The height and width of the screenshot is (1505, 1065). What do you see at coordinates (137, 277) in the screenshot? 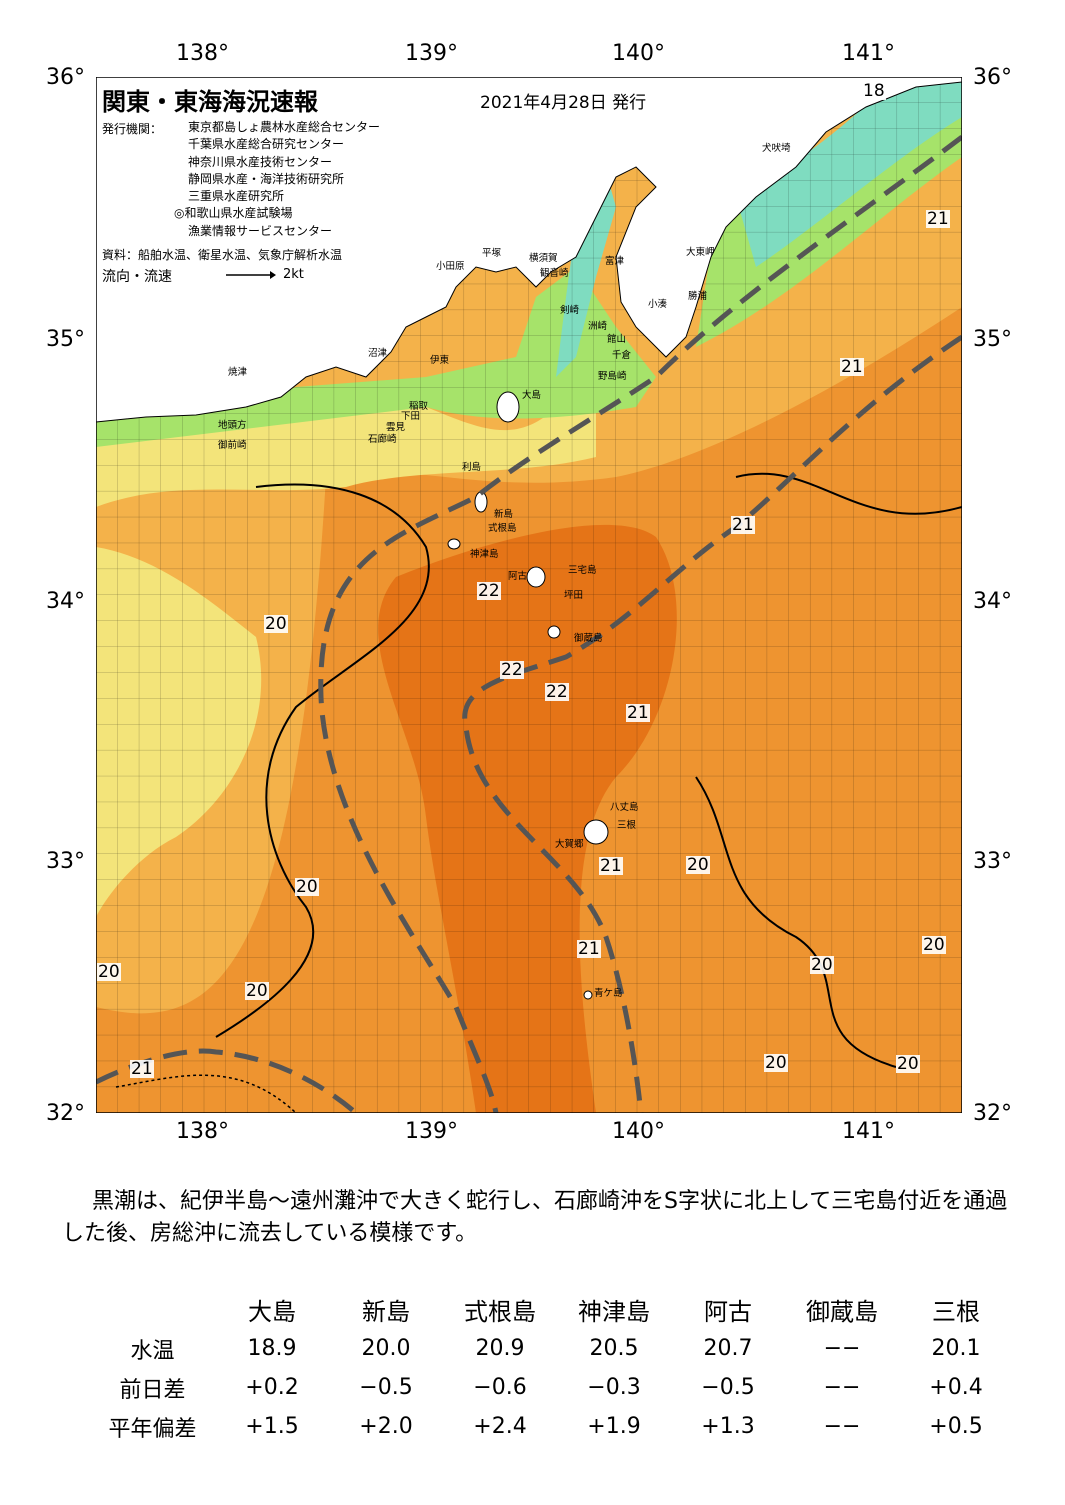
I see `flow-legend-label: 流向・流速` at bounding box center [137, 277].